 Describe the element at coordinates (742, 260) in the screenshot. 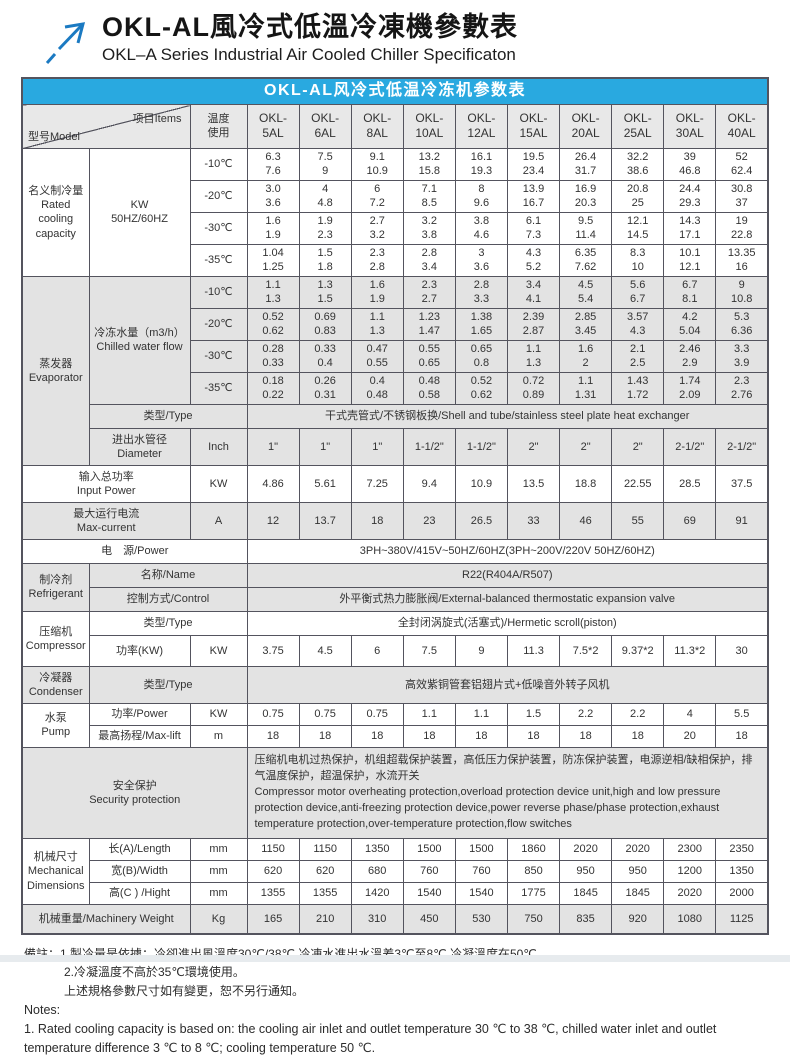

I see `value-cell: 13.35 16` at that location.